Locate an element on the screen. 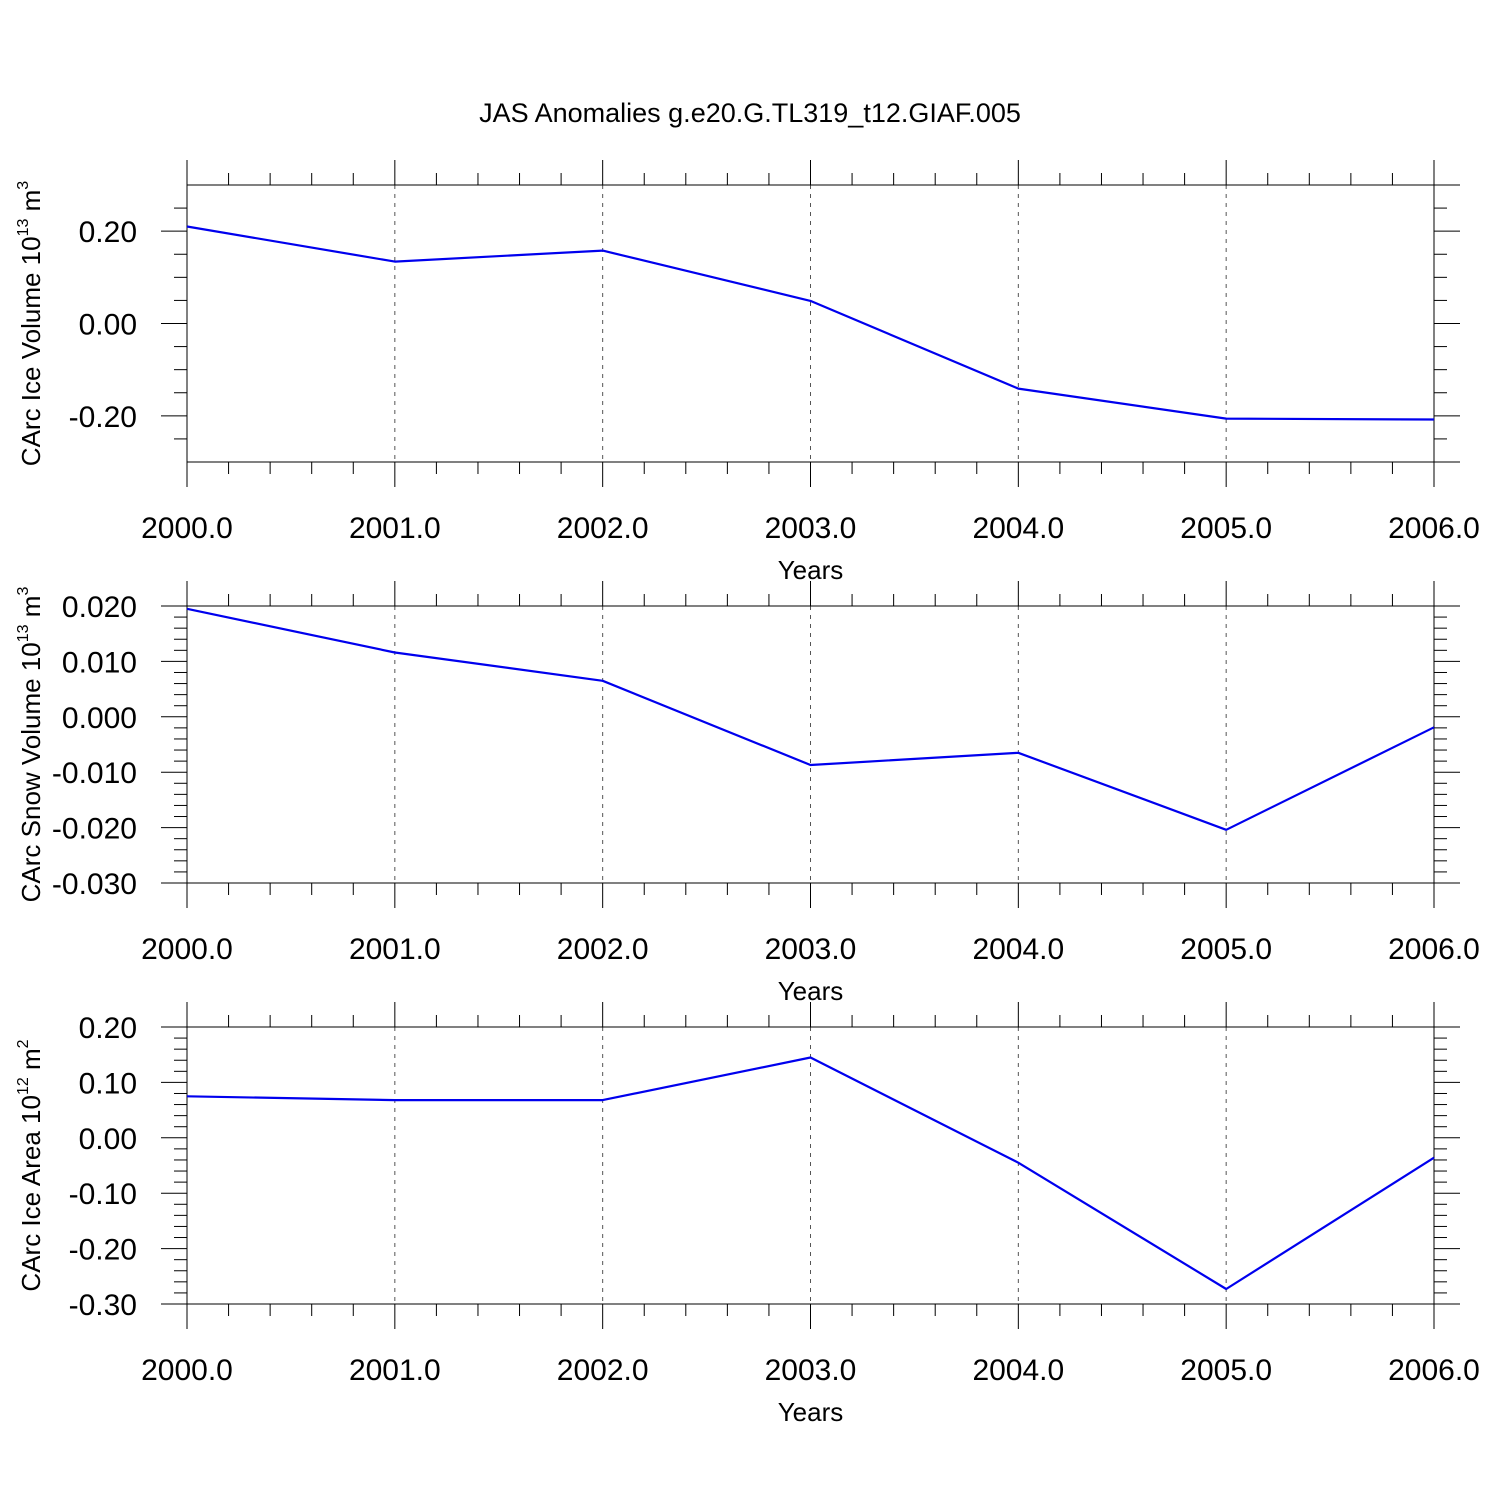  y-tick-label: -0.030 is located at coordinates (94, 884).